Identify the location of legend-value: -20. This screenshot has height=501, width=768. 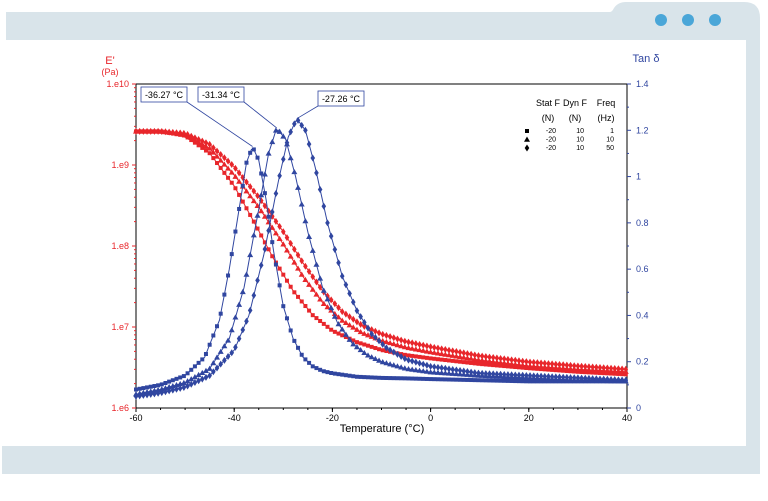
(551, 140).